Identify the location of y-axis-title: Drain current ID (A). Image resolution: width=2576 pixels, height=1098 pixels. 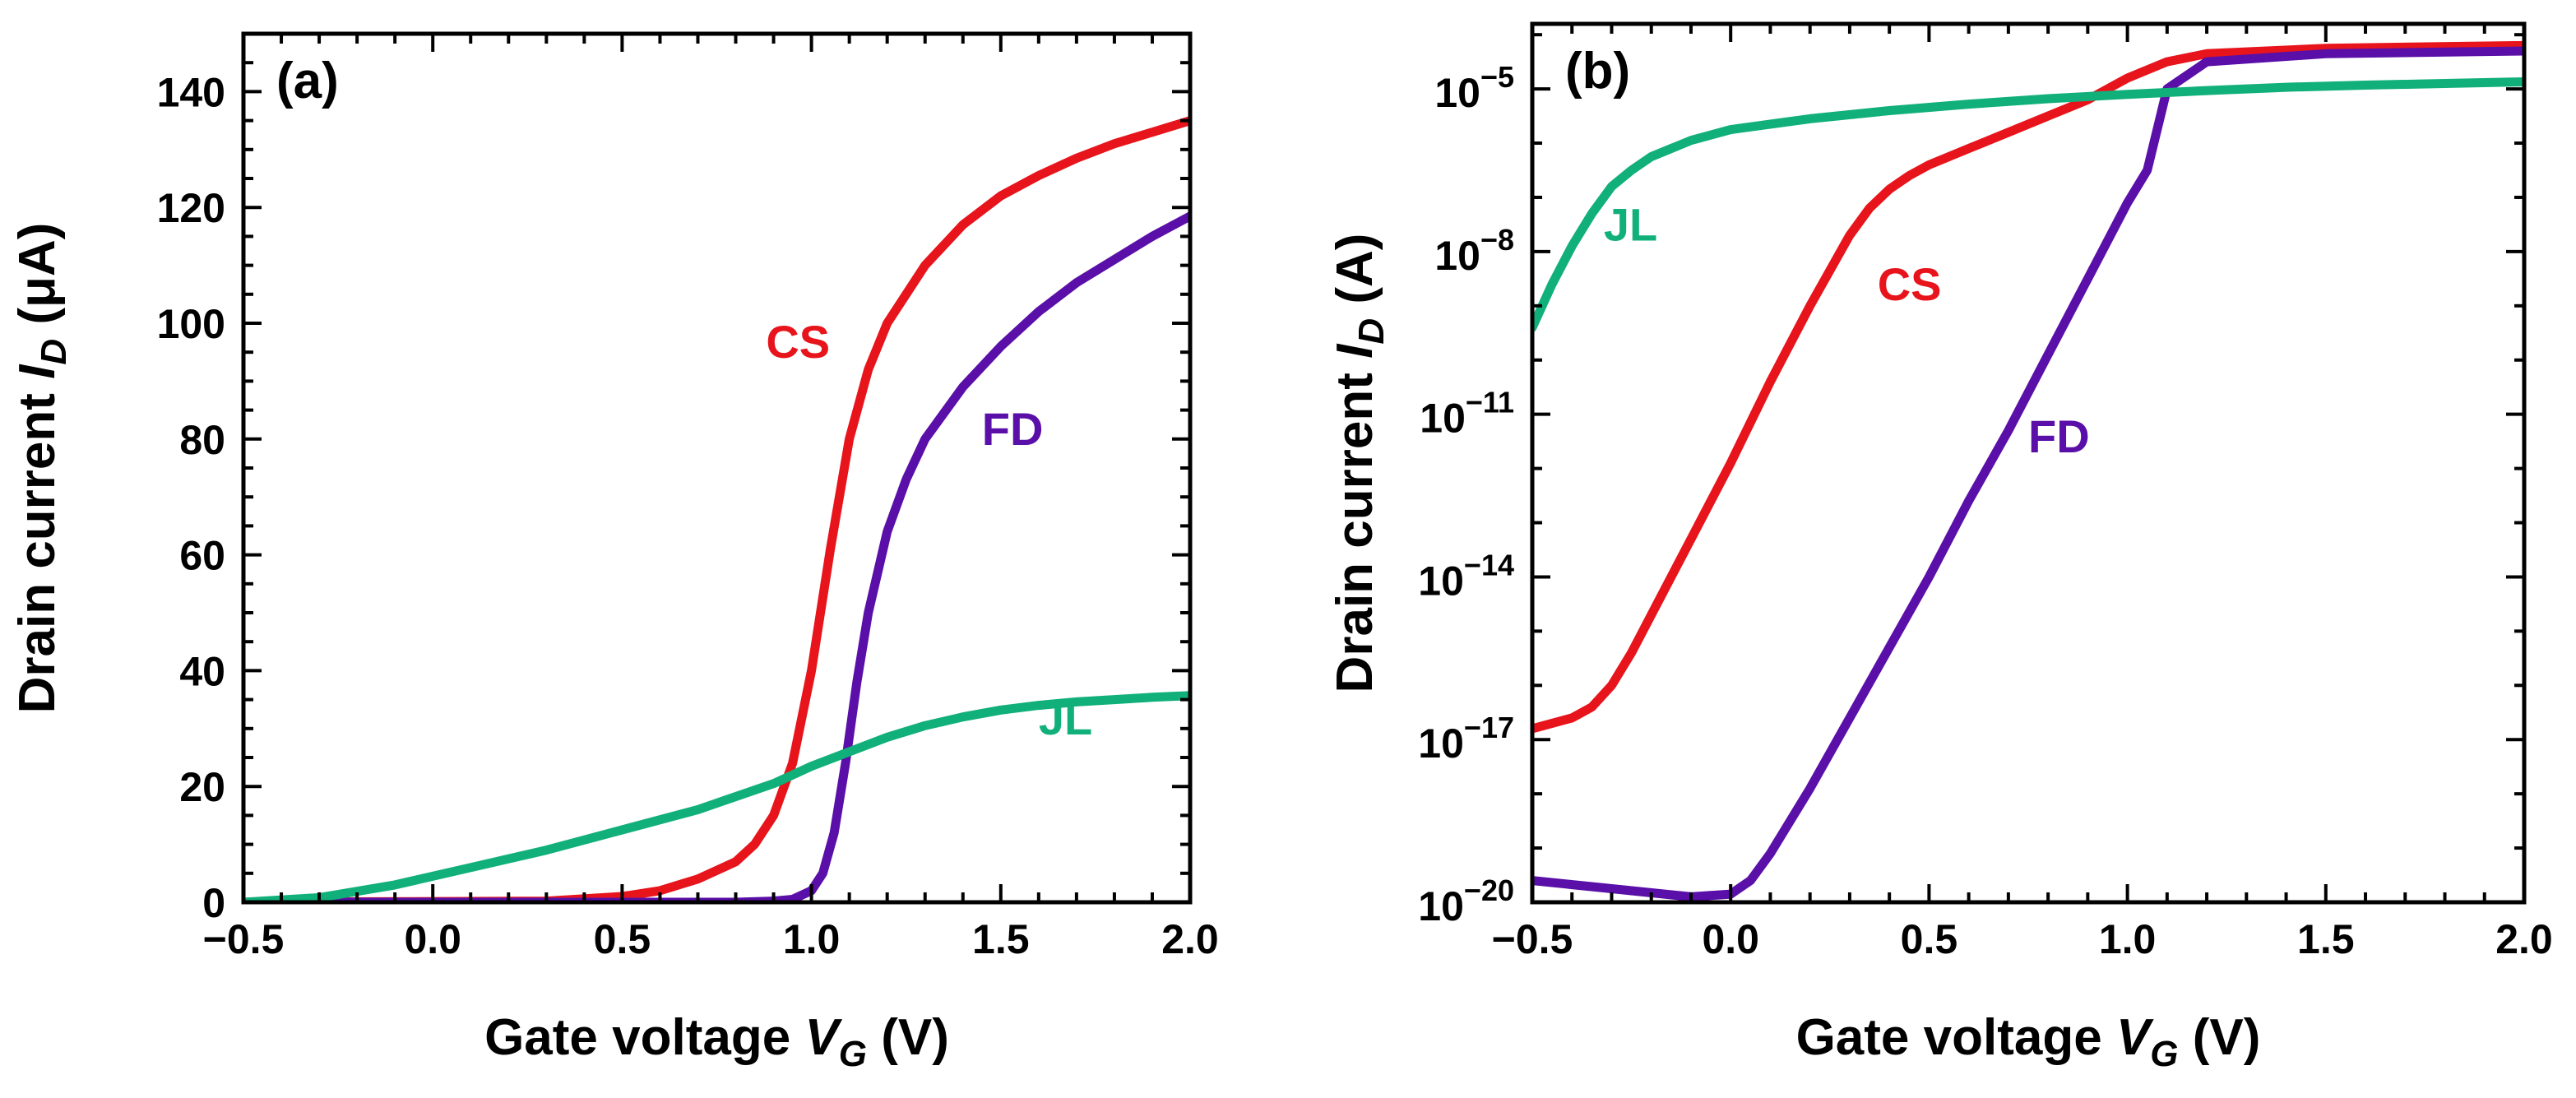
(1360, 463).